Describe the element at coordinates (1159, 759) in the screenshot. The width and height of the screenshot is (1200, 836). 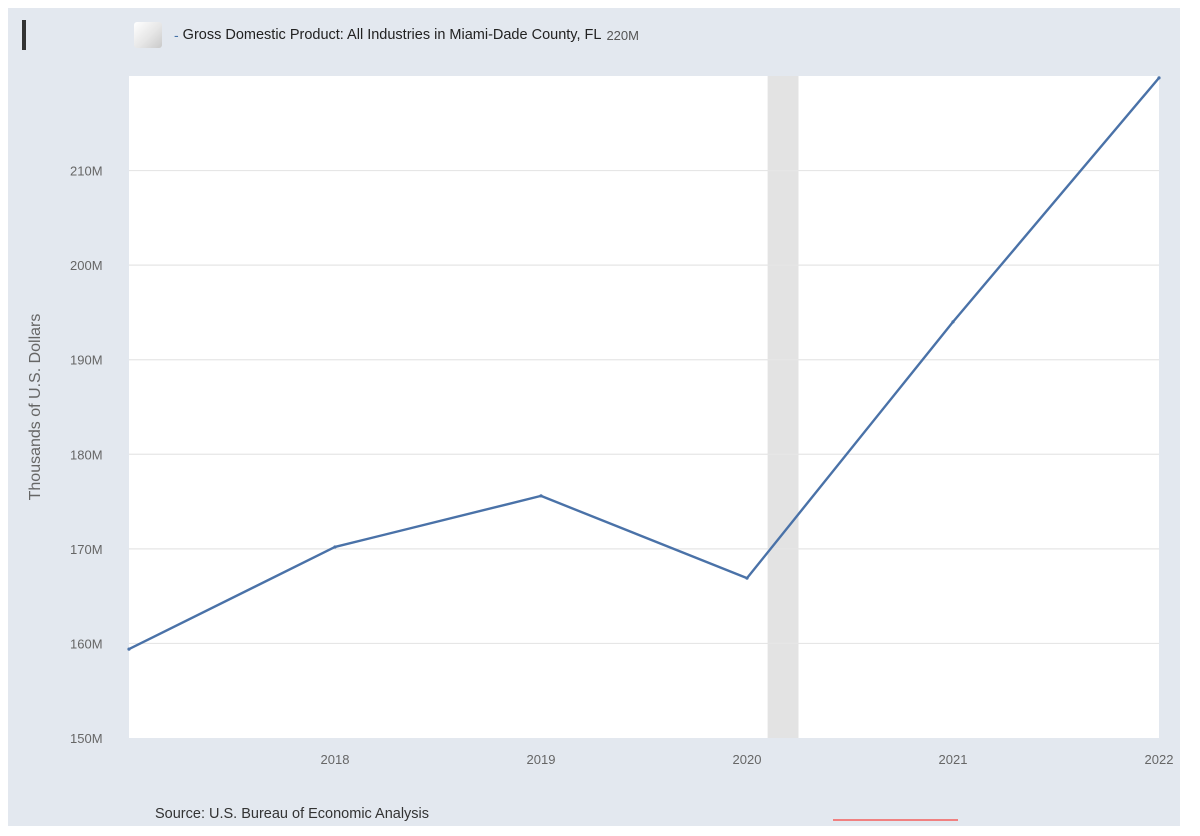
I see `x-tick-label: 2022` at that location.